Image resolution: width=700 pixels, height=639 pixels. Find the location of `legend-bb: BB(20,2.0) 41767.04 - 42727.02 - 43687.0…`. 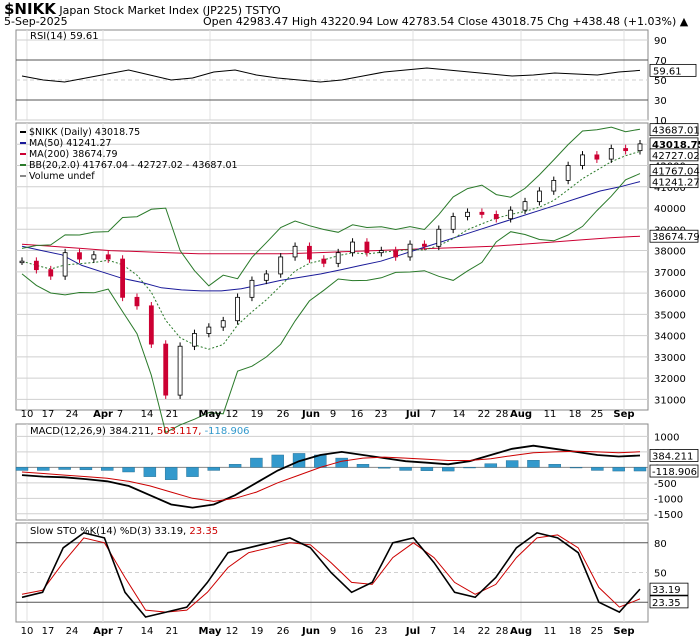

legend-bb: BB(20,2.0) 41767.04 - 42727.02 - 43687.0… is located at coordinates (133, 165).